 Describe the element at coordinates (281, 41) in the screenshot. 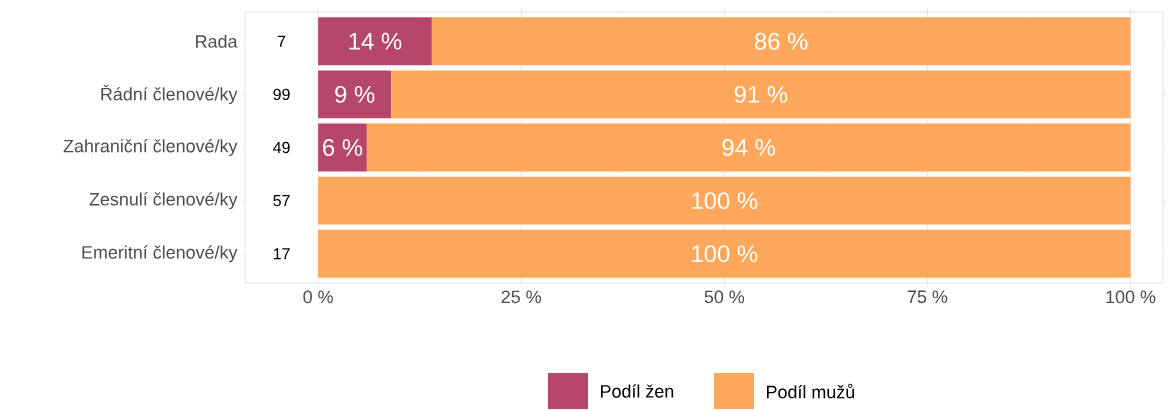

I see `annotation: 7` at that location.